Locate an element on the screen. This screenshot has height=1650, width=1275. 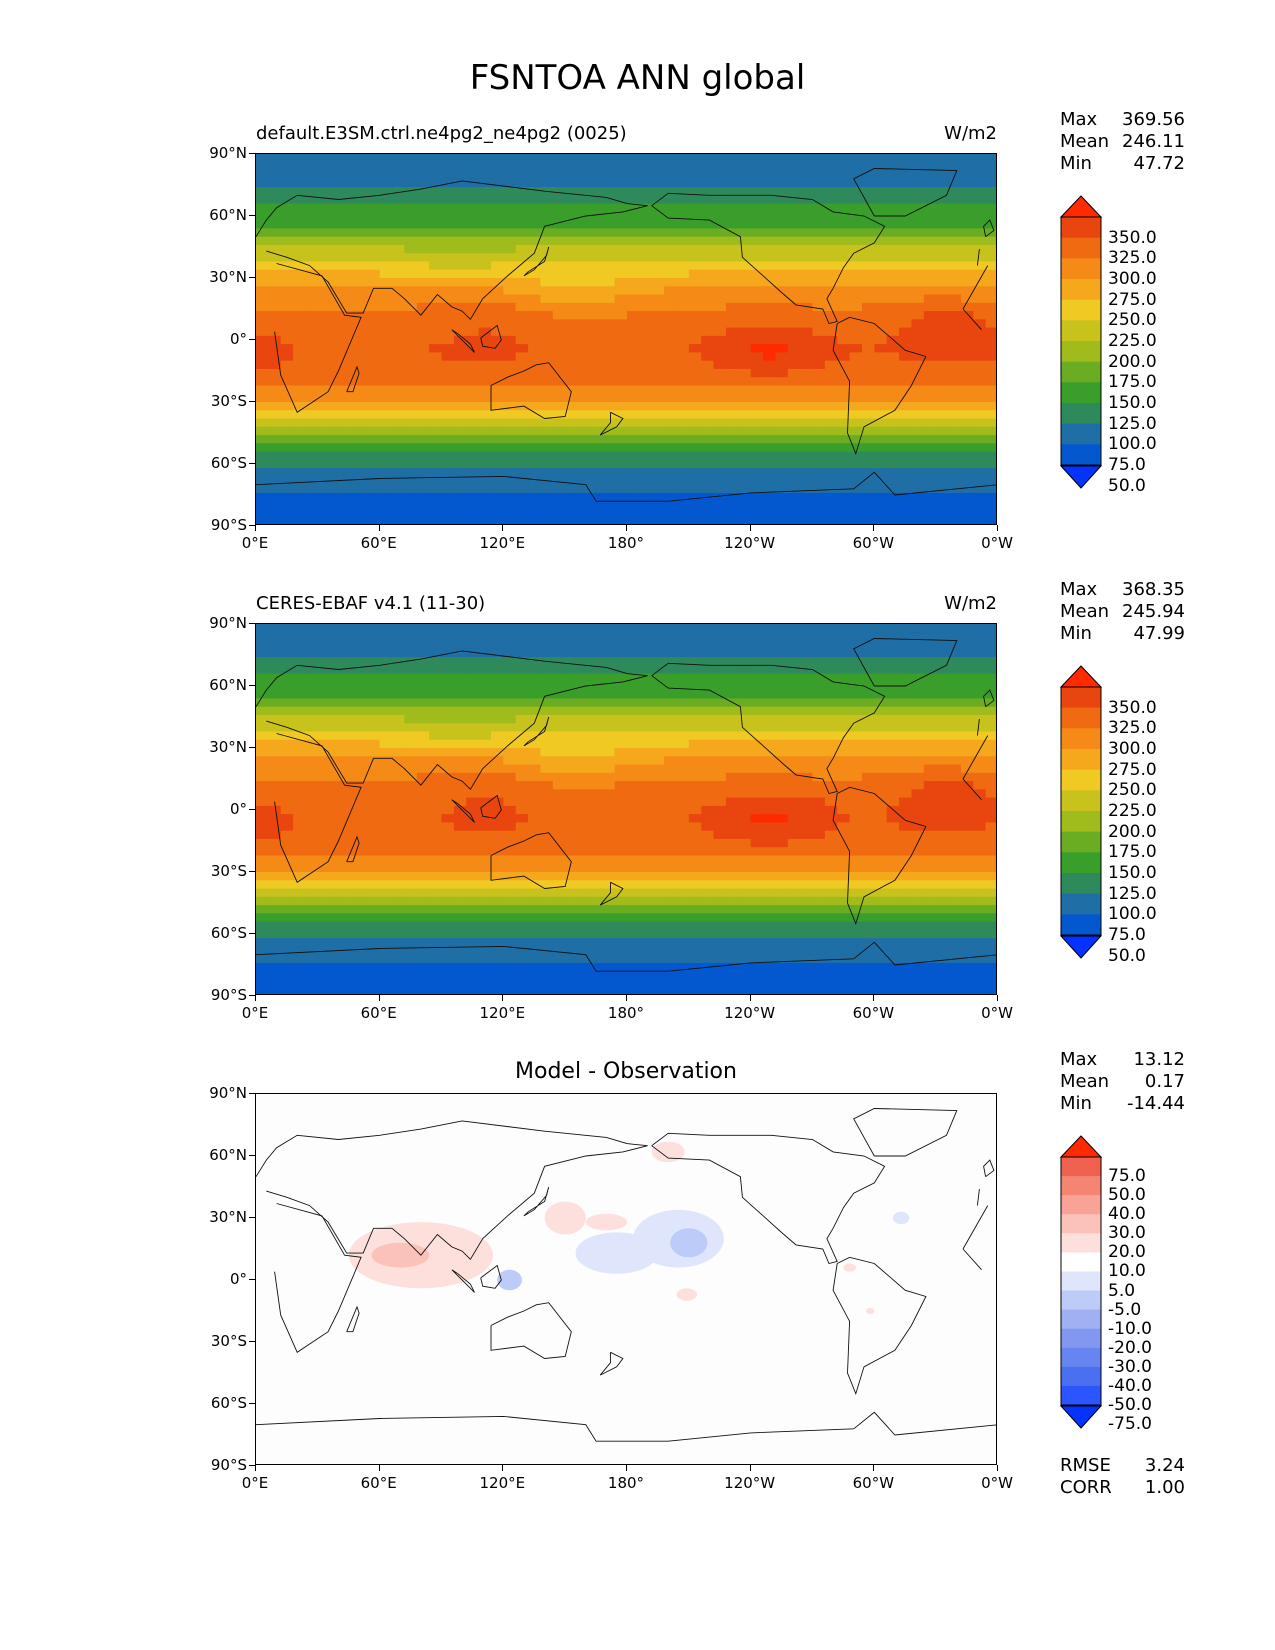
stat-value: 369.56 is located at coordinates (1153, 119).